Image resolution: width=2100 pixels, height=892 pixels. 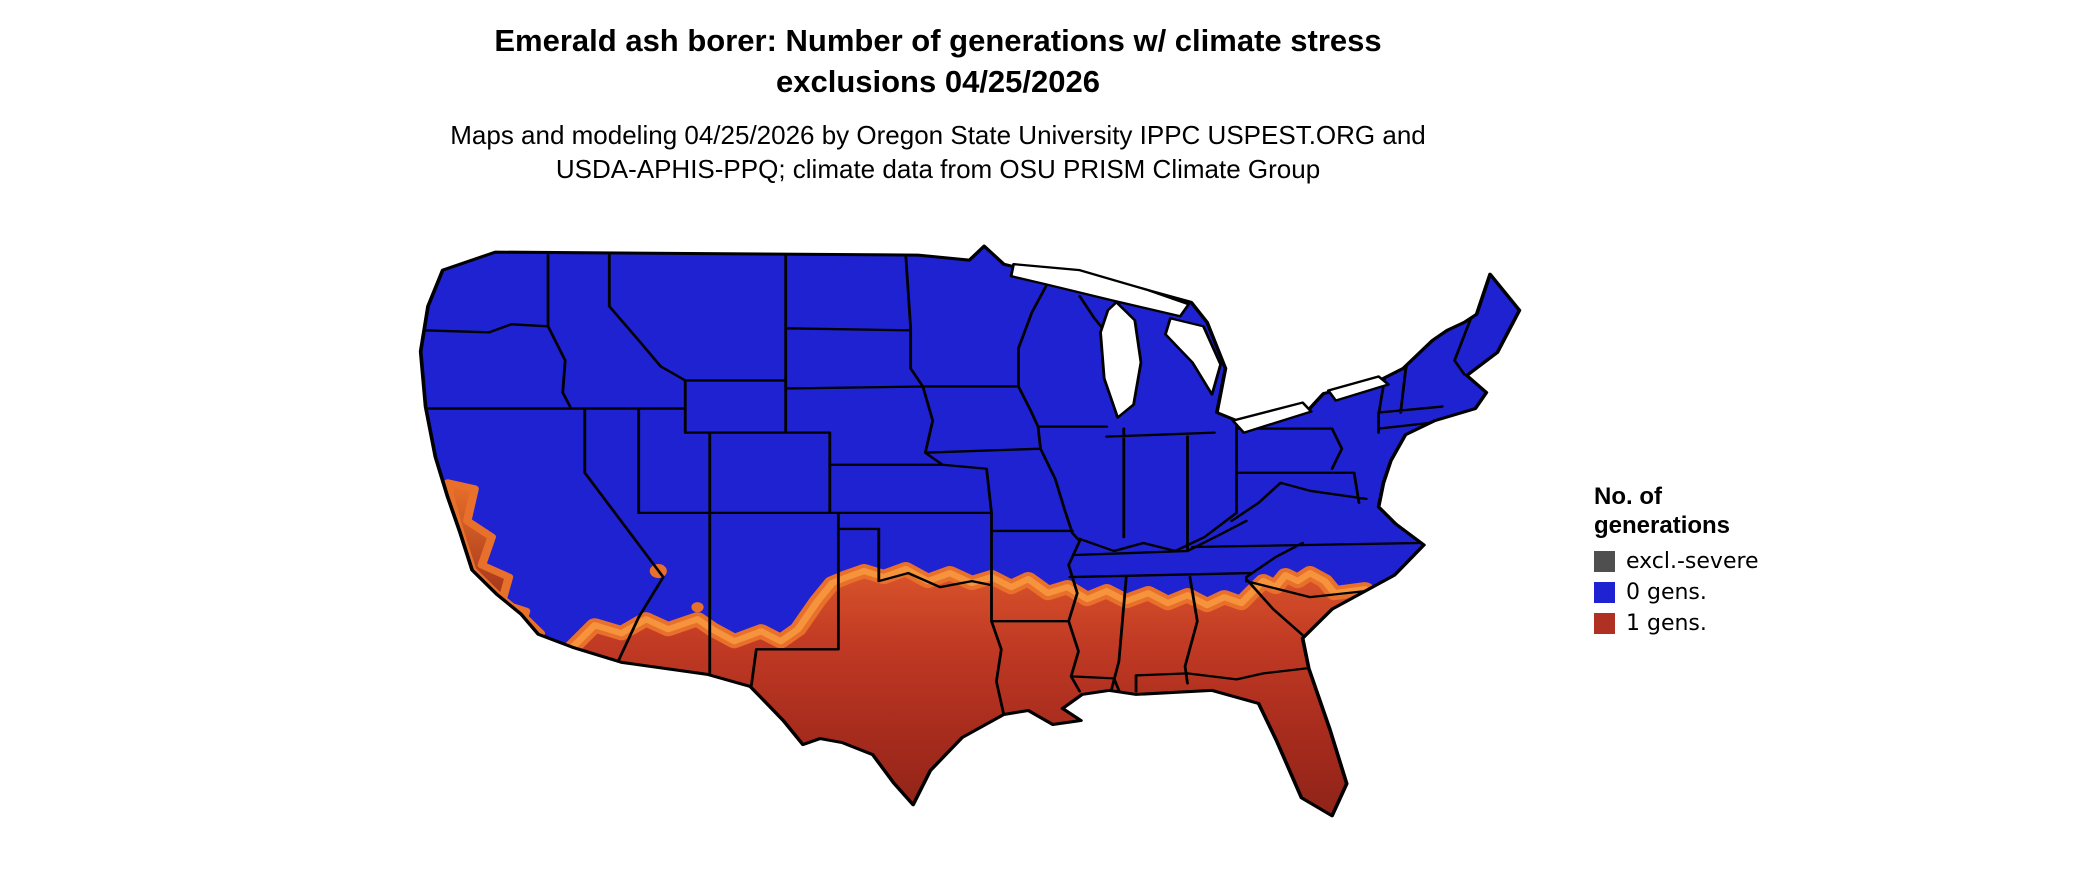 I want to click on lake-superior, so click(x=1100, y=290).